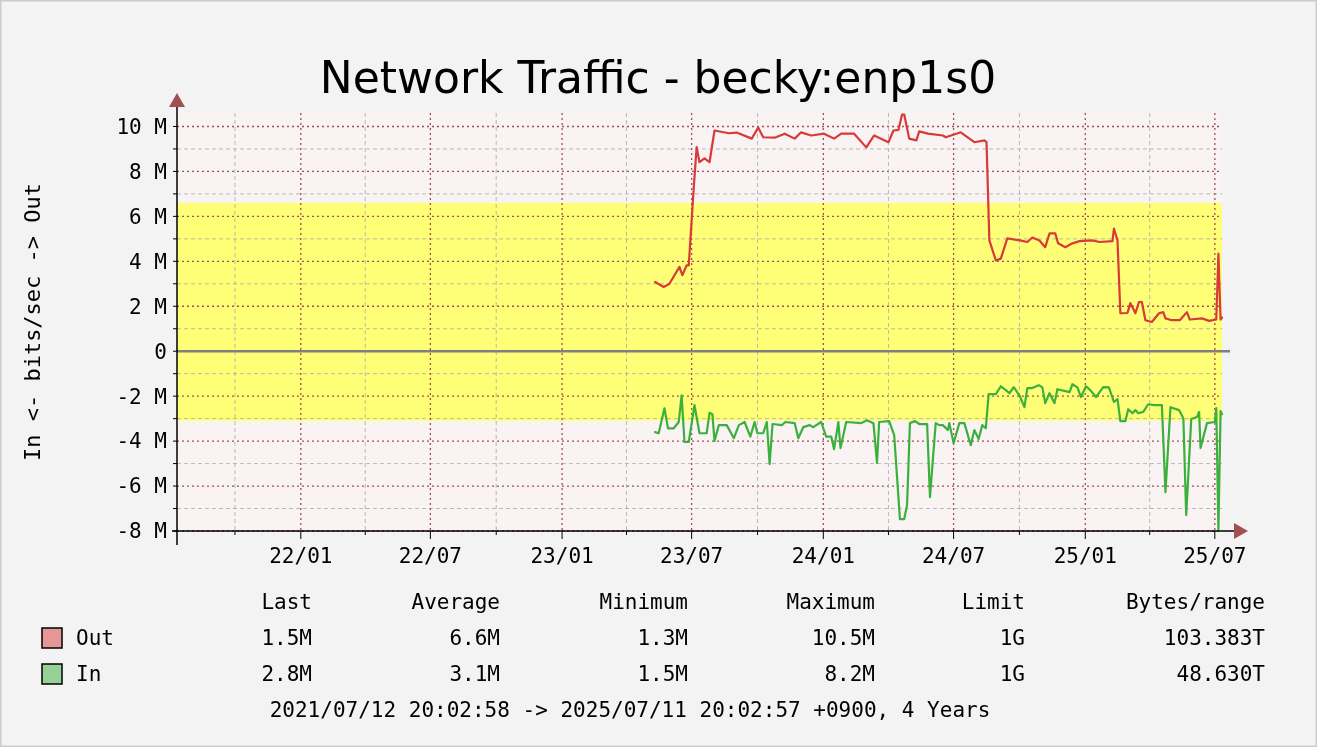  What do you see at coordinates (662, 638) in the screenshot?
I see `text: 1.3M` at bounding box center [662, 638].